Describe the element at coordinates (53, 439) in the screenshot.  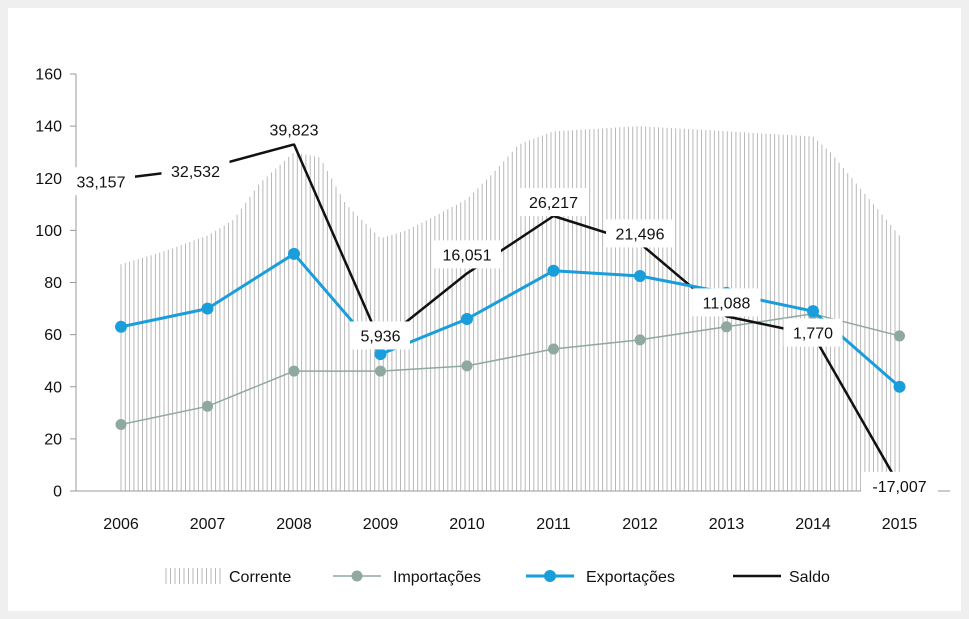
I see `y-tick-label: 20` at that location.